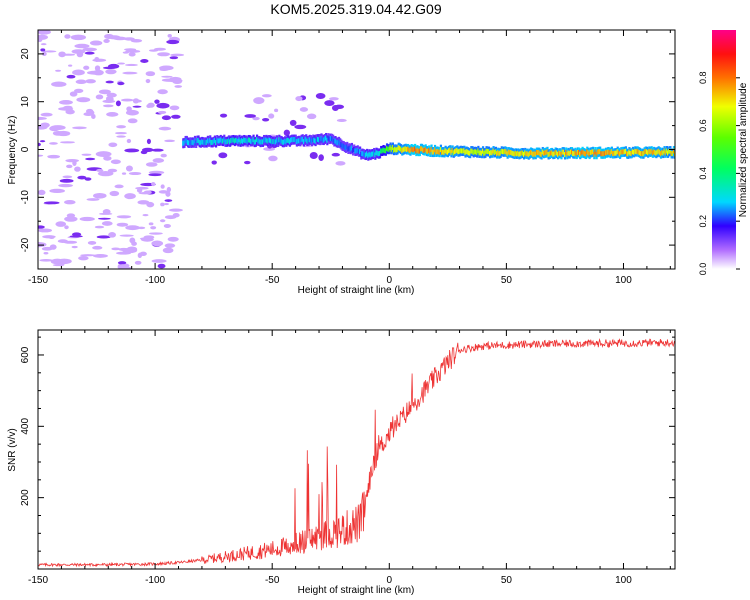 This screenshot has width=750, height=600. What do you see at coordinates (356, 590) in the screenshot?
I see `snr-x-axis-label: Height of straight line (km)` at bounding box center [356, 590].